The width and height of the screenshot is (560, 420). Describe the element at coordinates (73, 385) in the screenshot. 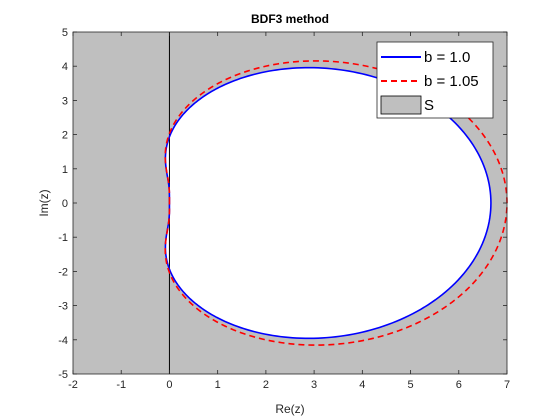

I see `x-tick-label: -2` at that location.